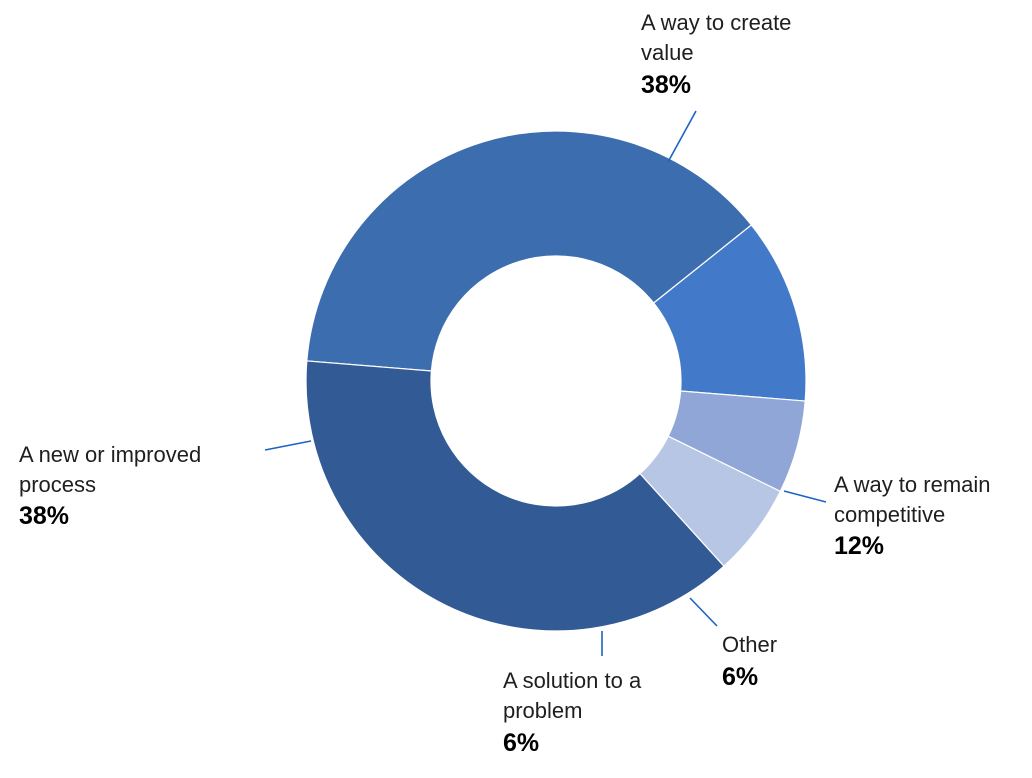 The width and height of the screenshot is (1032, 778). Describe the element at coordinates (859, 546) in the screenshot. I see `slice-value-label: 12%` at that location.